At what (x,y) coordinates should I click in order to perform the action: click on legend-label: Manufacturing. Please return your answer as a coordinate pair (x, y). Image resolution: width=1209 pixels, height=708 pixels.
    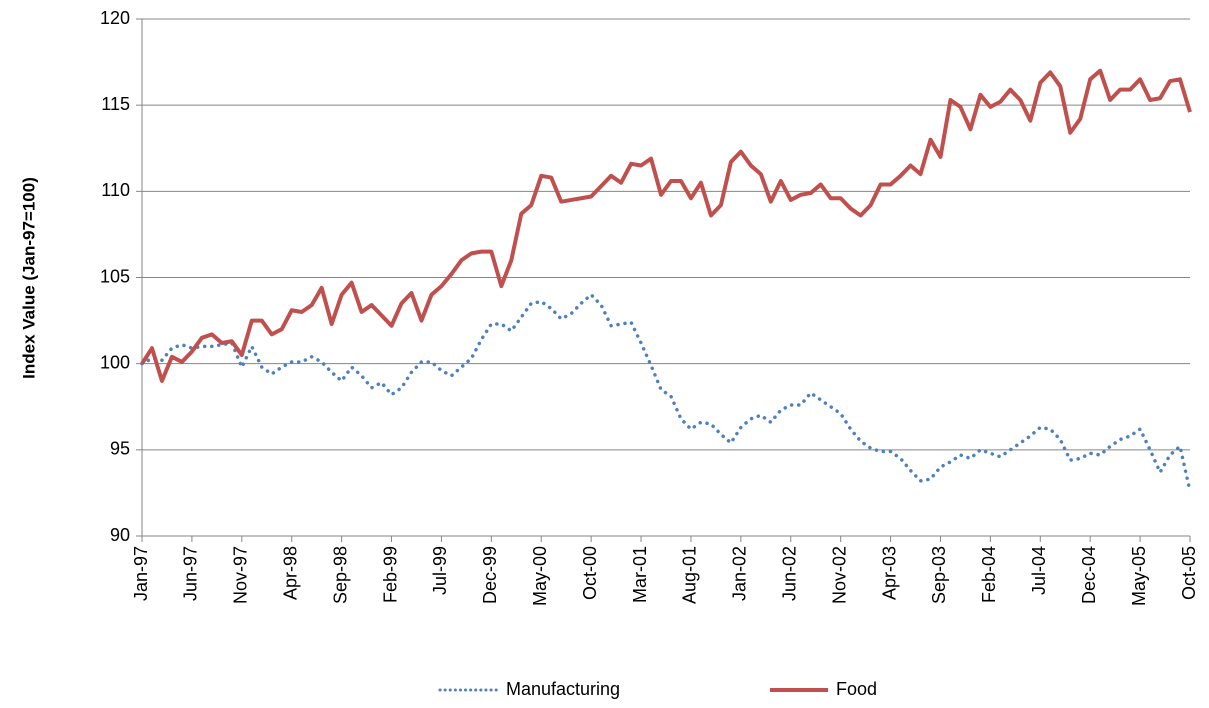
    Looking at the image, I should click on (563, 689).